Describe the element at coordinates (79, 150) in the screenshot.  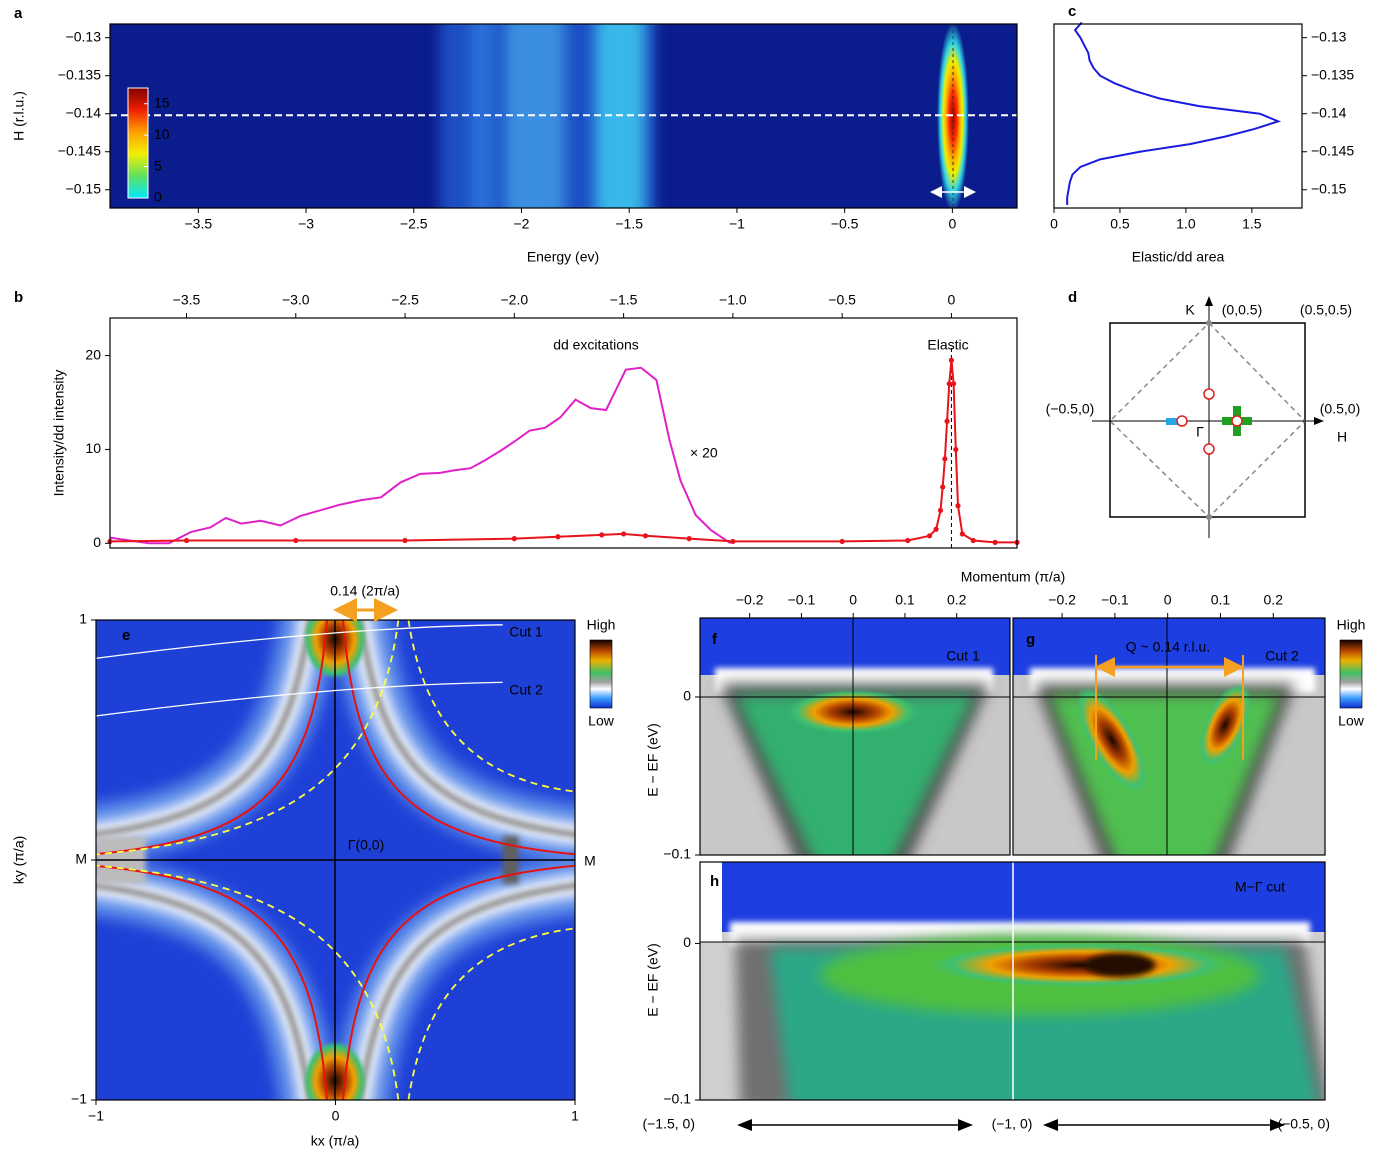
I see `y-tick-label: −0.145` at that location.